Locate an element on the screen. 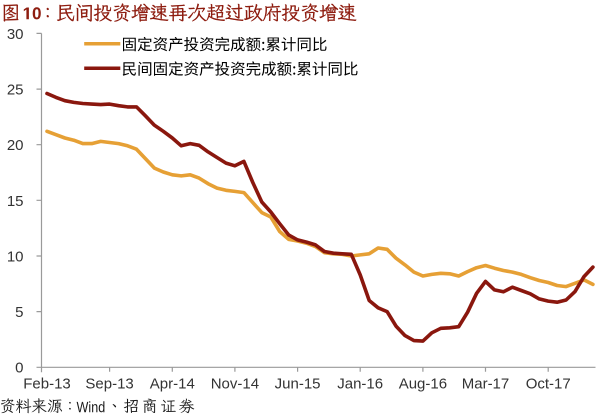 The image size is (600, 416). svg-text: 15 is located at coordinates (15, 201).